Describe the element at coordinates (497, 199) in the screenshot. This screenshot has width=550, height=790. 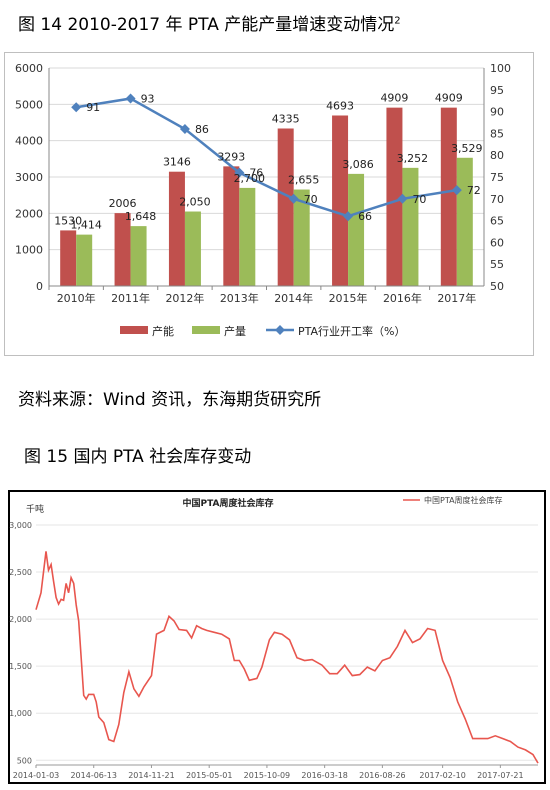
I see `chart1-y2-tick: 70` at that location.